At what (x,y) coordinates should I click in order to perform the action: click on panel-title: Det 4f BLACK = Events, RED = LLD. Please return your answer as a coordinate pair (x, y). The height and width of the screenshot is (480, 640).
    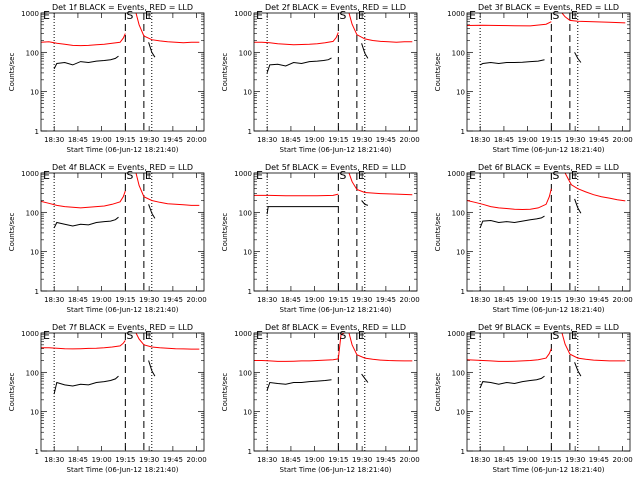
    Looking at the image, I should click on (122, 167).